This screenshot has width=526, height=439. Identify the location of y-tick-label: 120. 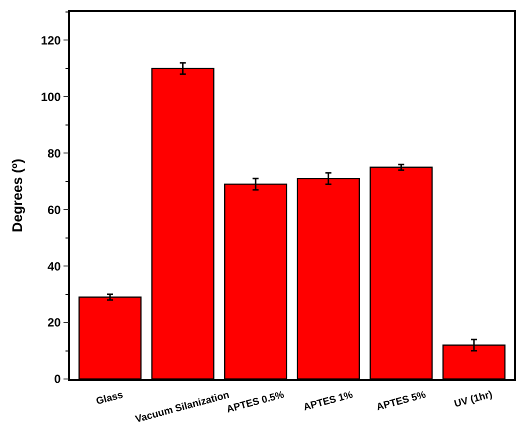
(51, 40).